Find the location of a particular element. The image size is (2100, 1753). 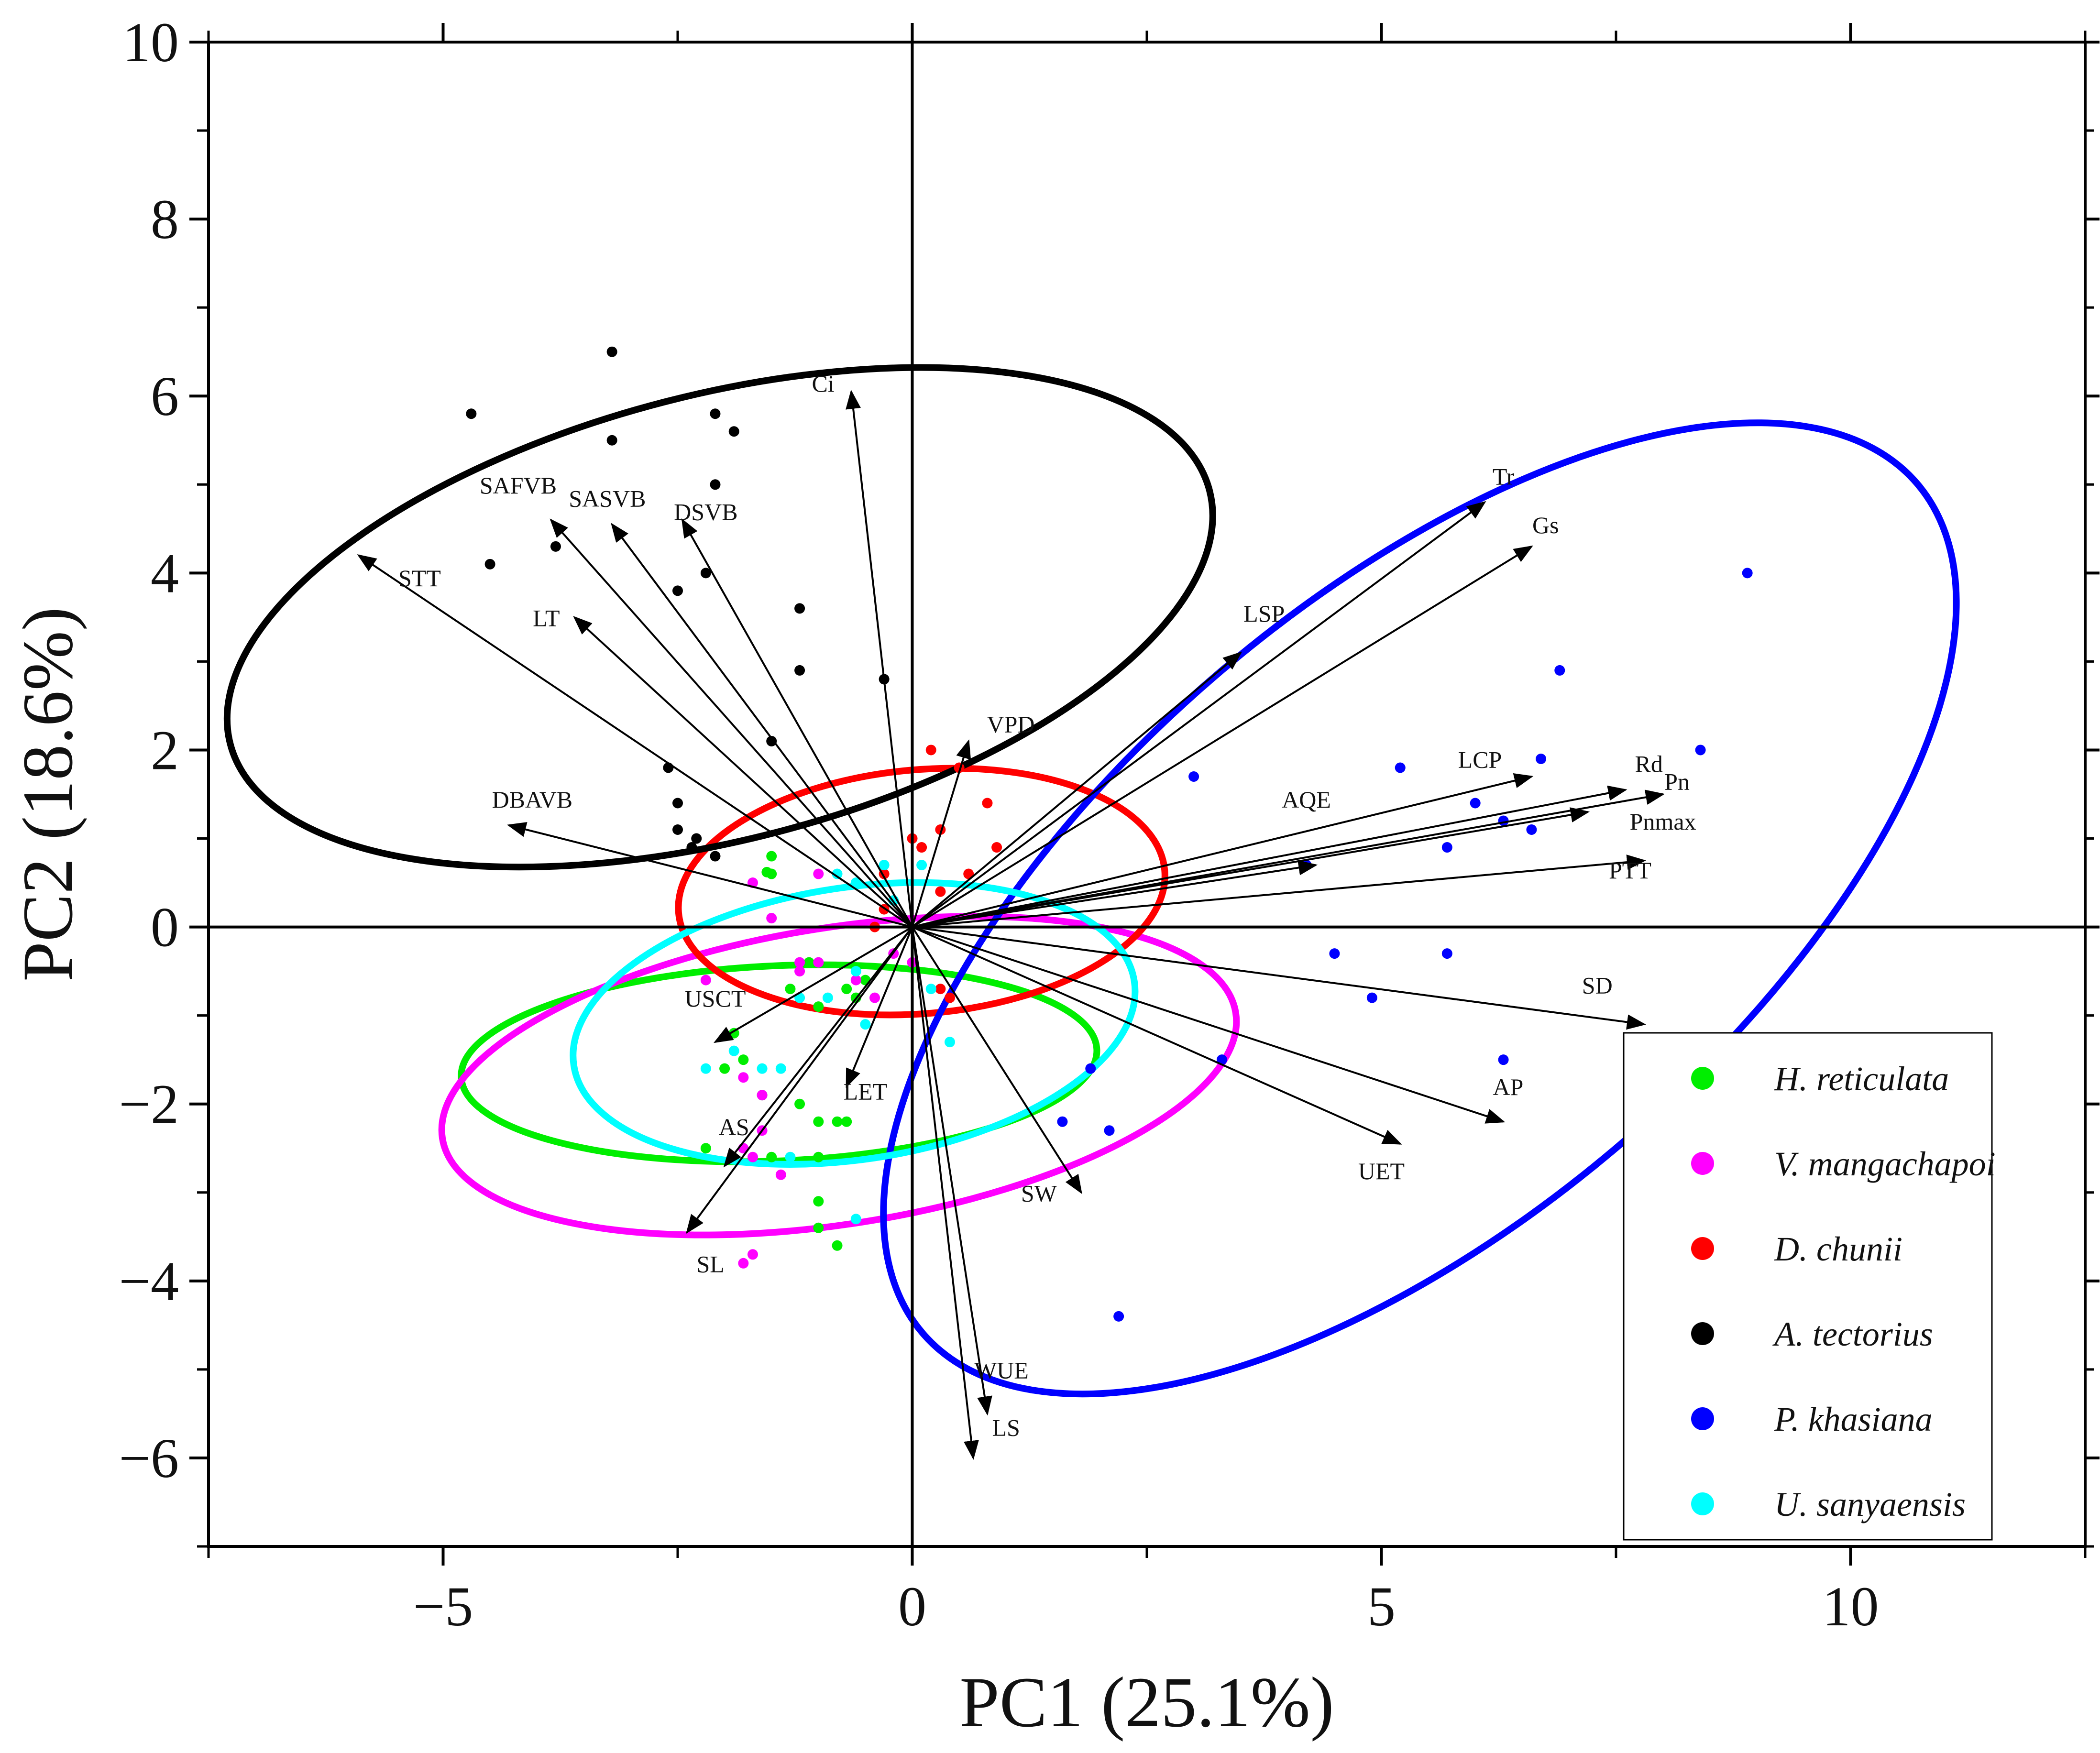

y-tick-label: 8 is located at coordinates (165, 219).